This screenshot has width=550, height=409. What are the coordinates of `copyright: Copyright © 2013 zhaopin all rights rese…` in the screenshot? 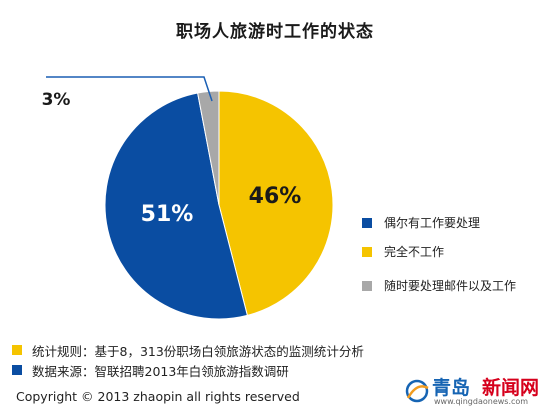 It's located at (158, 396).